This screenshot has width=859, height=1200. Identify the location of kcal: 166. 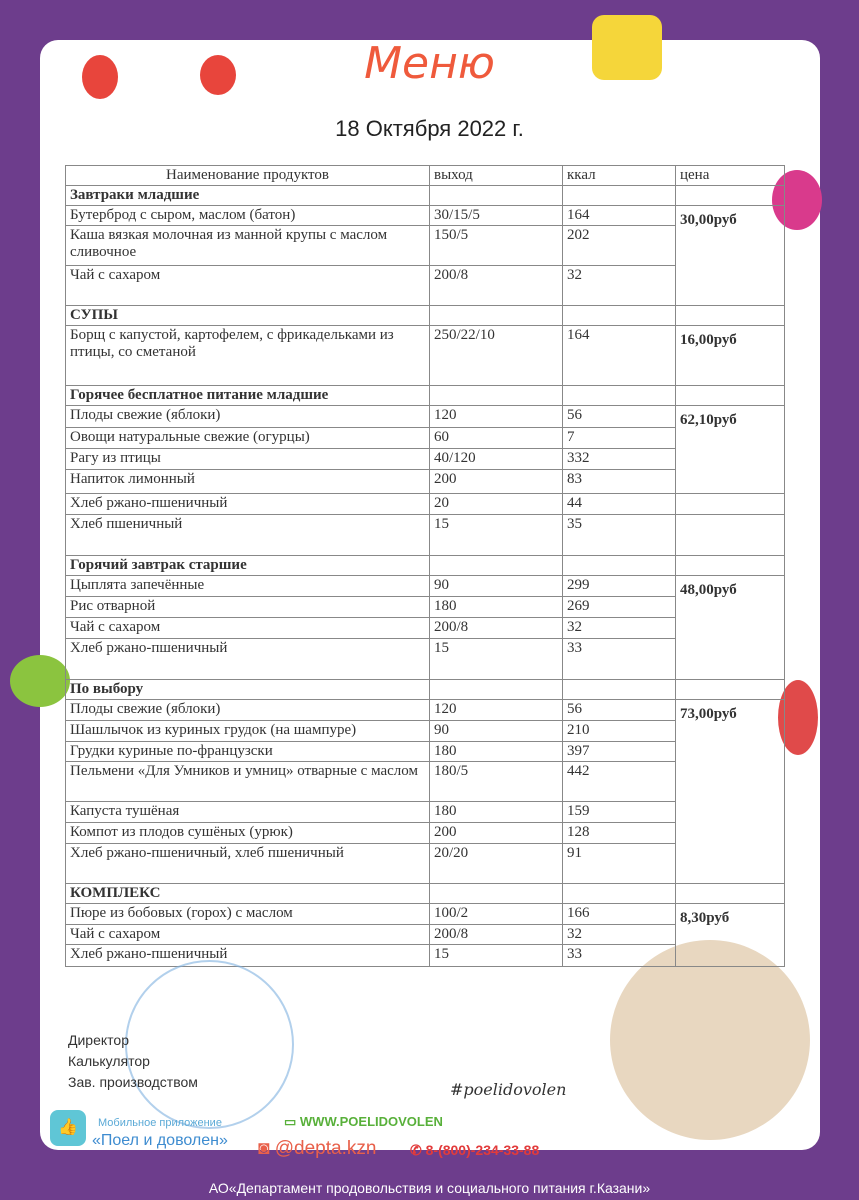
(619, 914).